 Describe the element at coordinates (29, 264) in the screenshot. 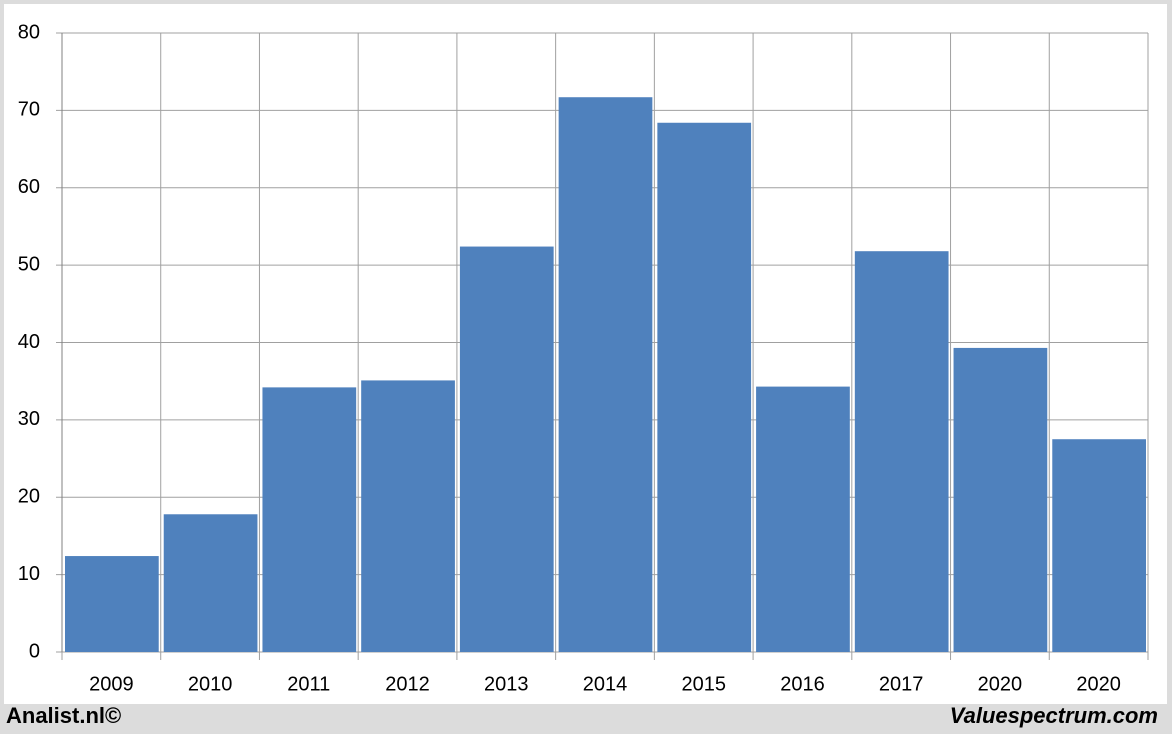

I see `y-tick-label: 50` at that location.